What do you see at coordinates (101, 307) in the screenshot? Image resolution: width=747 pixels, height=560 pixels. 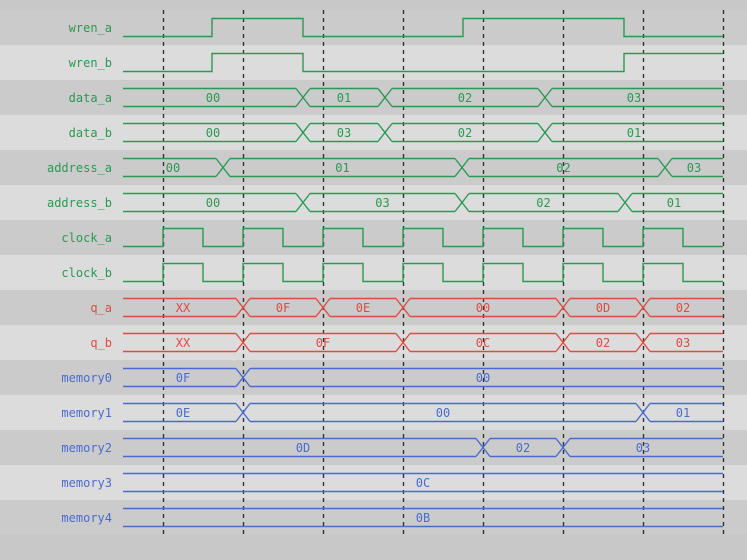 I see `signal-label-q_a: q_a` at bounding box center [101, 307].